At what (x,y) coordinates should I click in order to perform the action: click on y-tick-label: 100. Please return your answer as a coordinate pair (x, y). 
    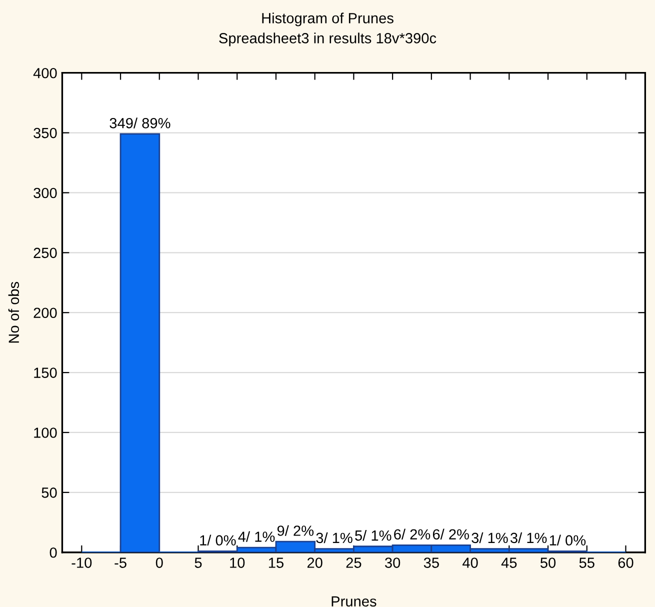
    Looking at the image, I should click on (45, 433).